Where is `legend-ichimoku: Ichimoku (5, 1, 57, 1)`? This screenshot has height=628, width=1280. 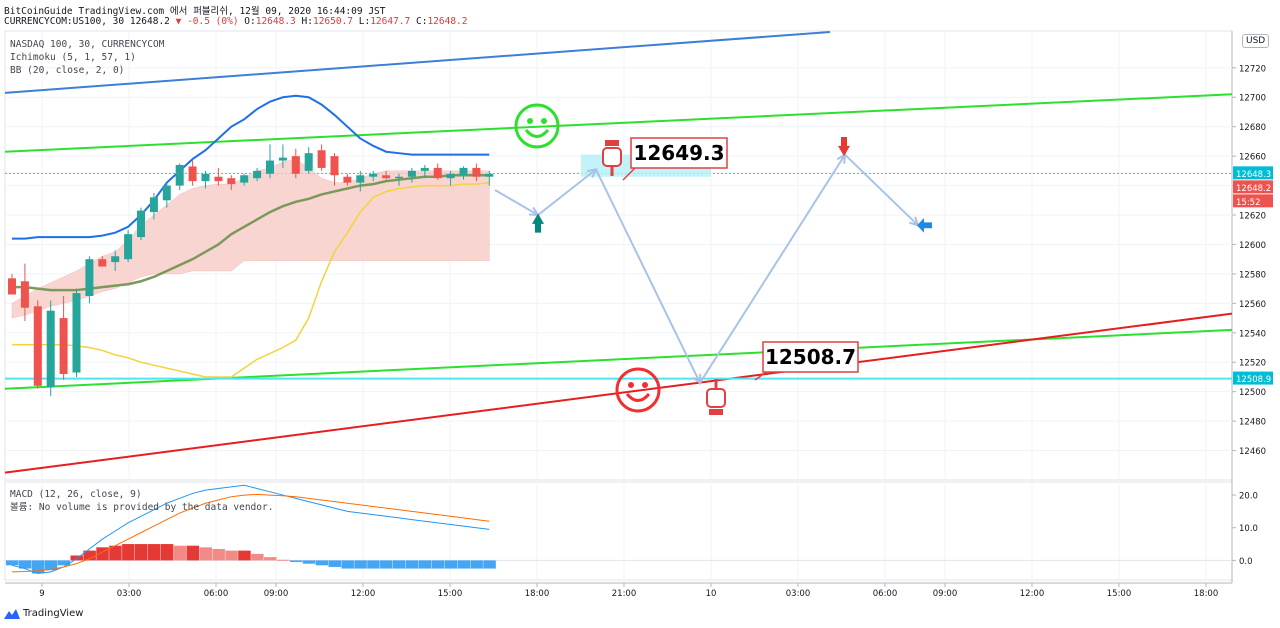
legend-ichimoku: Ichimoku (5, 1, 57, 1) is located at coordinates (73, 57).